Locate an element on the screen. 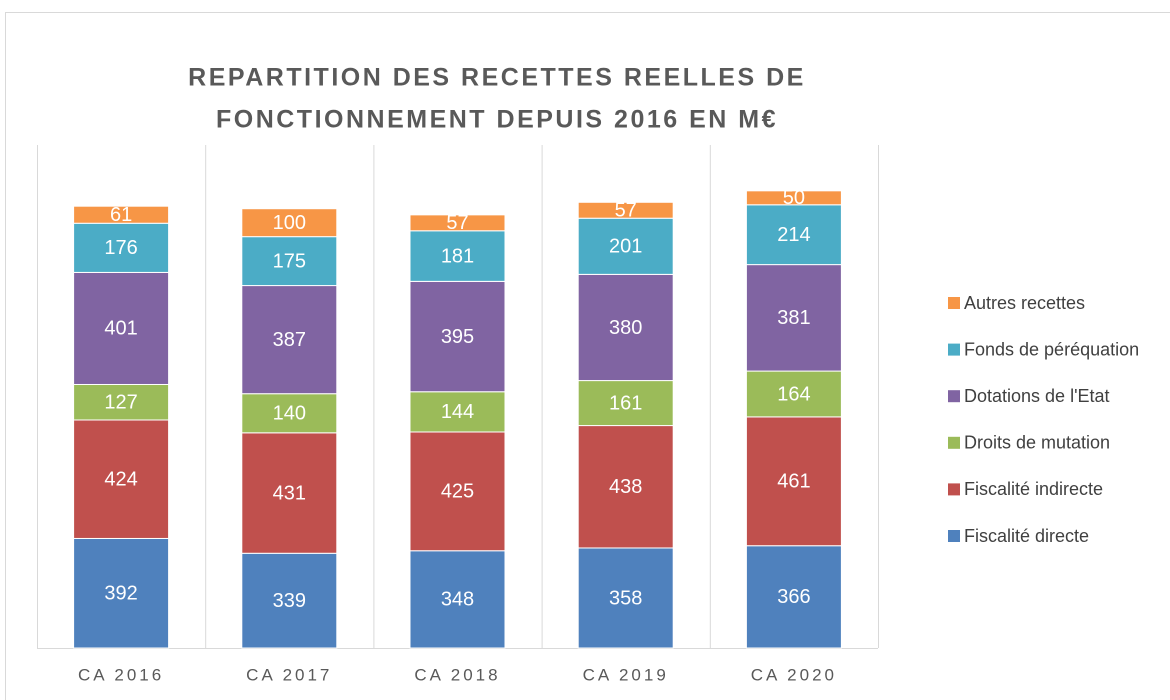 The image size is (1170, 700). data-label: 387 is located at coordinates (289, 340).